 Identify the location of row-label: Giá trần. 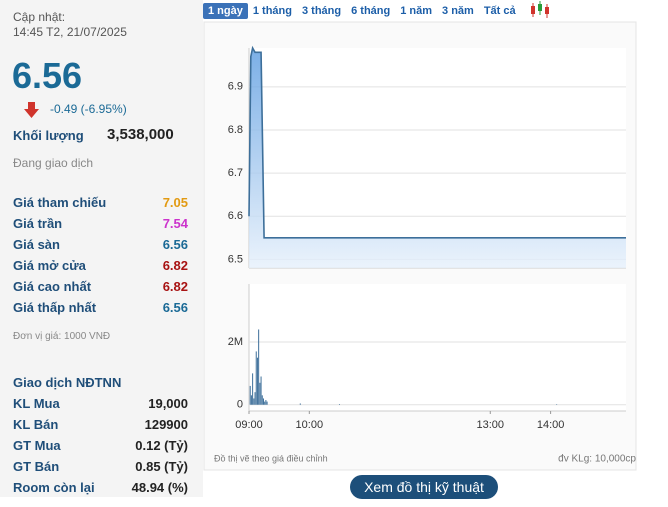
(38, 223).